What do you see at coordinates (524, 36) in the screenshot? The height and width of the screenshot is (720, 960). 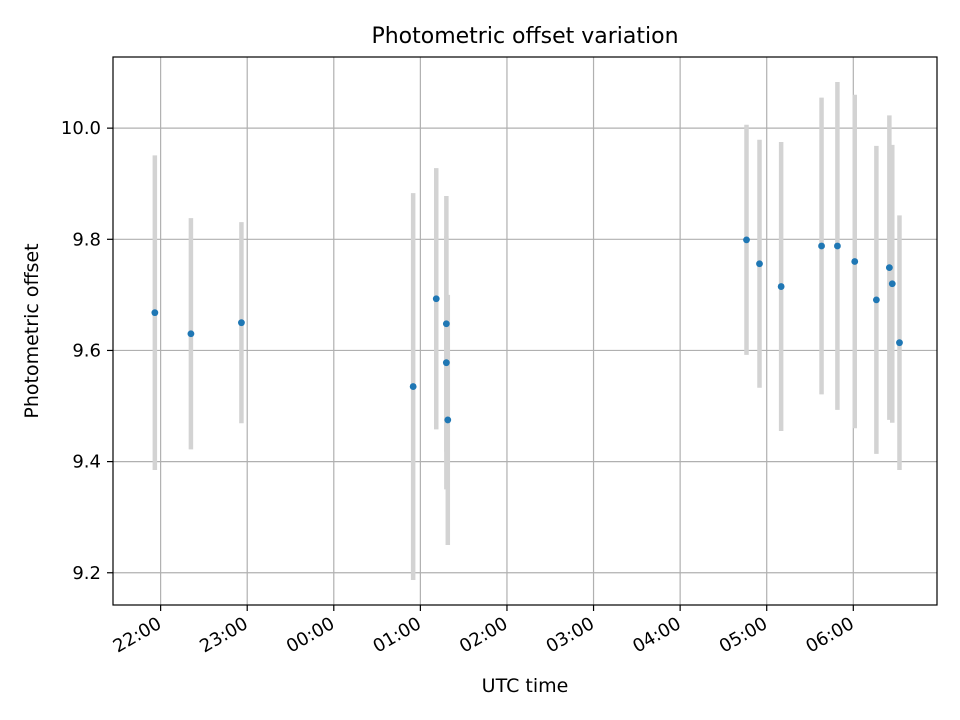 I see `chart-title: Photometric offset variation` at bounding box center [524, 36].